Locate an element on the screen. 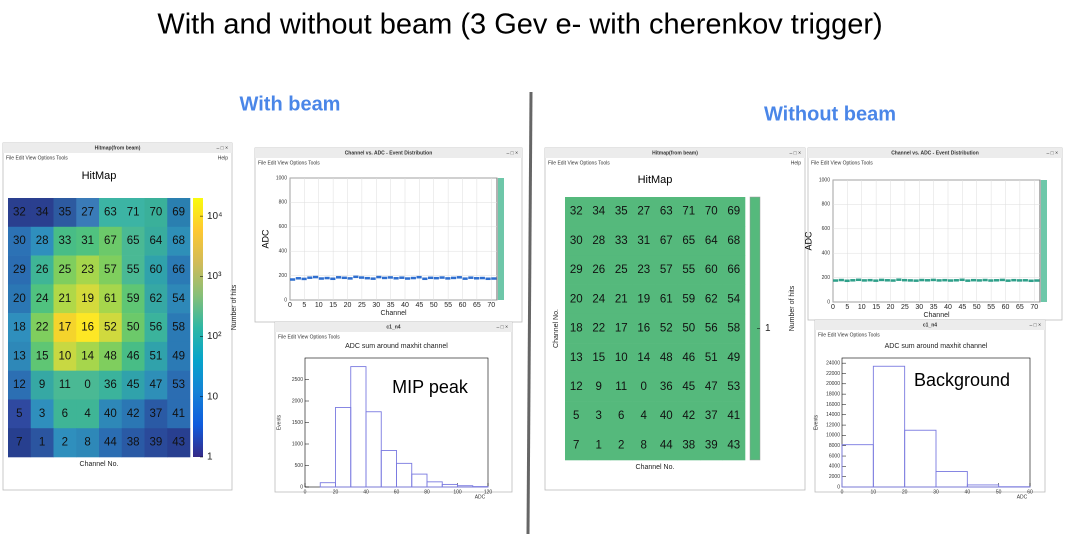  x-tick-label: 5 is located at coordinates (304, 305).